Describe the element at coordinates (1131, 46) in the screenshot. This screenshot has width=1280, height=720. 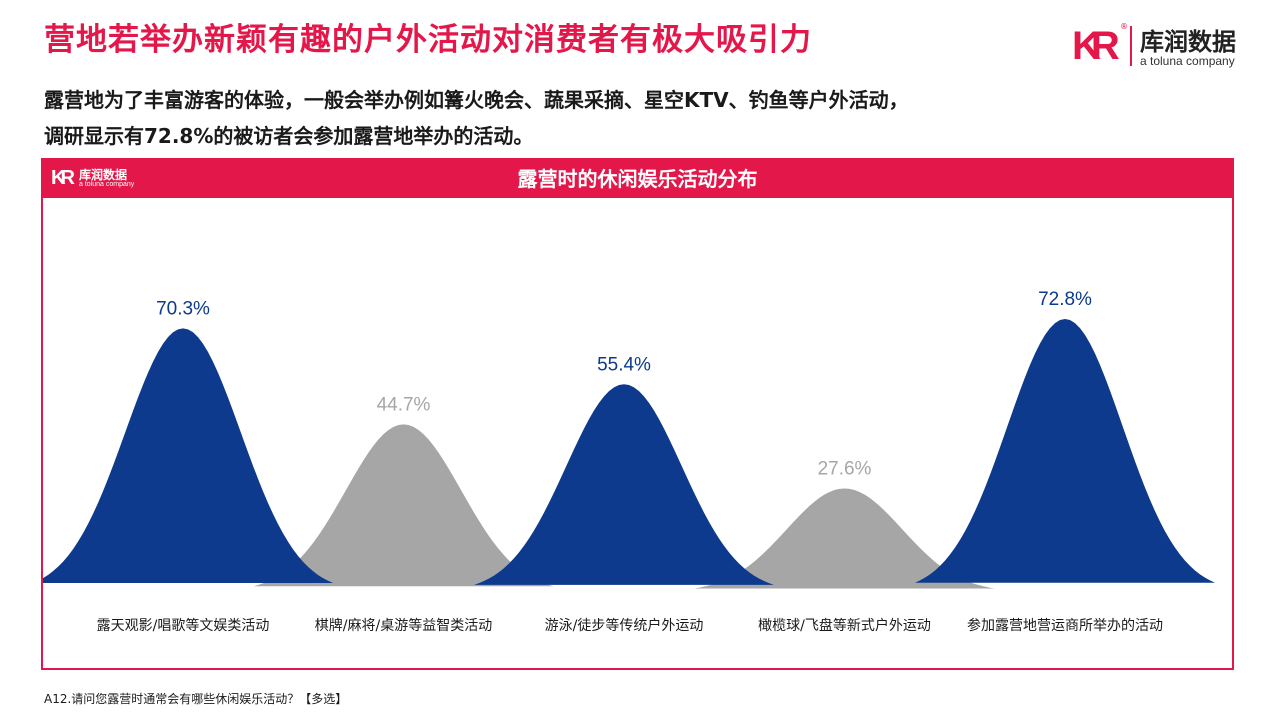
I see `brand-divider` at that location.